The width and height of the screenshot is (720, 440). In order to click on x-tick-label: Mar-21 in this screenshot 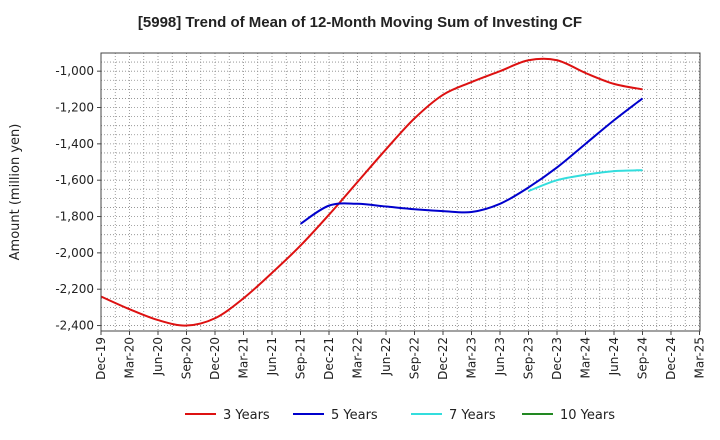, I will do `click(244, 357)`.